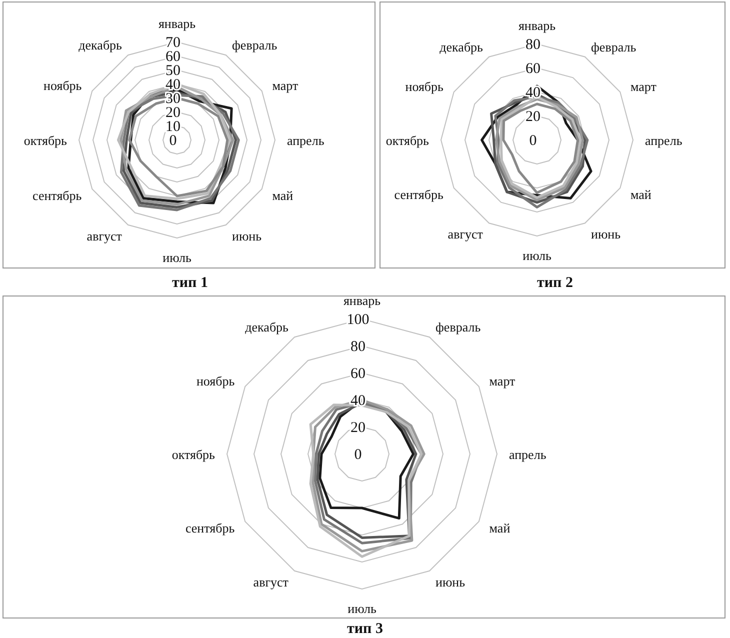 Image resolution: width=730 pixels, height=638 pixels. What do you see at coordinates (358, 320) in the screenshot?
I see `y-tick-label: 100` at bounding box center [358, 320].